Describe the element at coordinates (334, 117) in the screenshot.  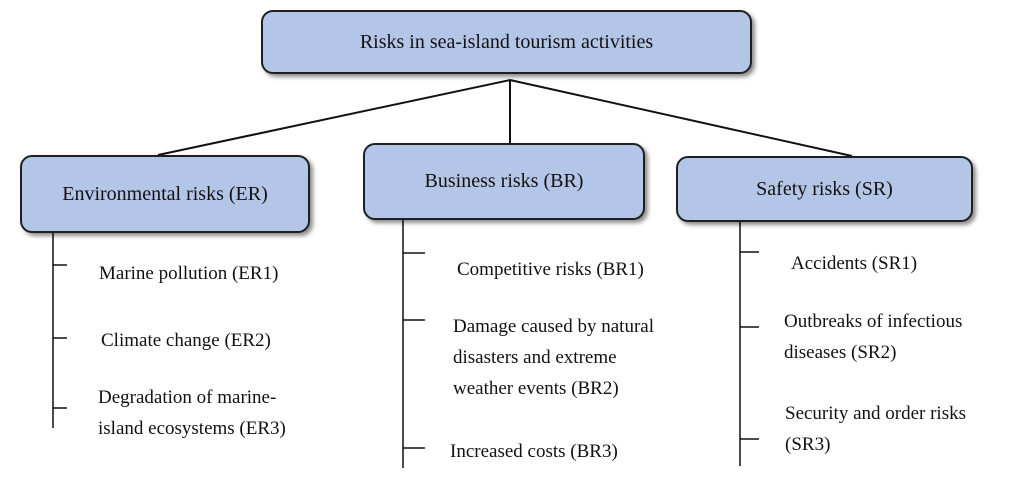
I see `connector-root-to-er` at that location.